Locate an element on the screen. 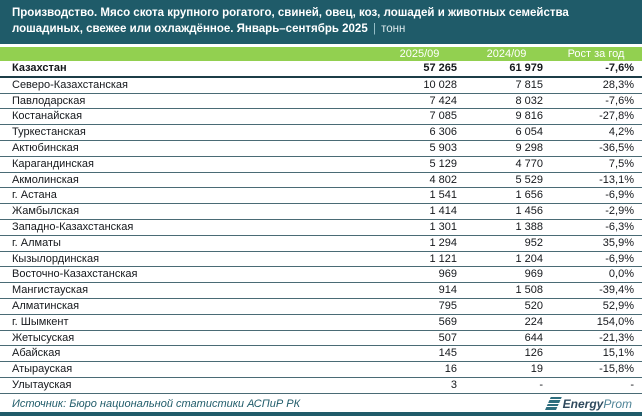  growth-cell: -6,9% is located at coordinates (619, 258).